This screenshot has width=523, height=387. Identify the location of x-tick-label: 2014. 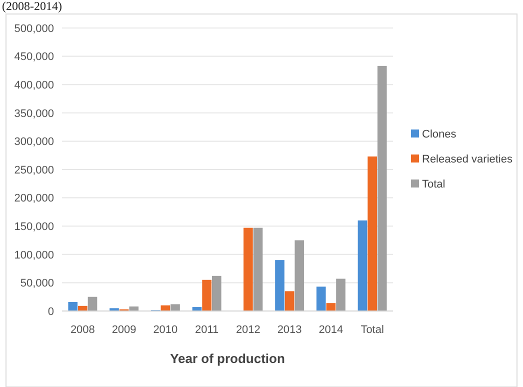
(331, 330).